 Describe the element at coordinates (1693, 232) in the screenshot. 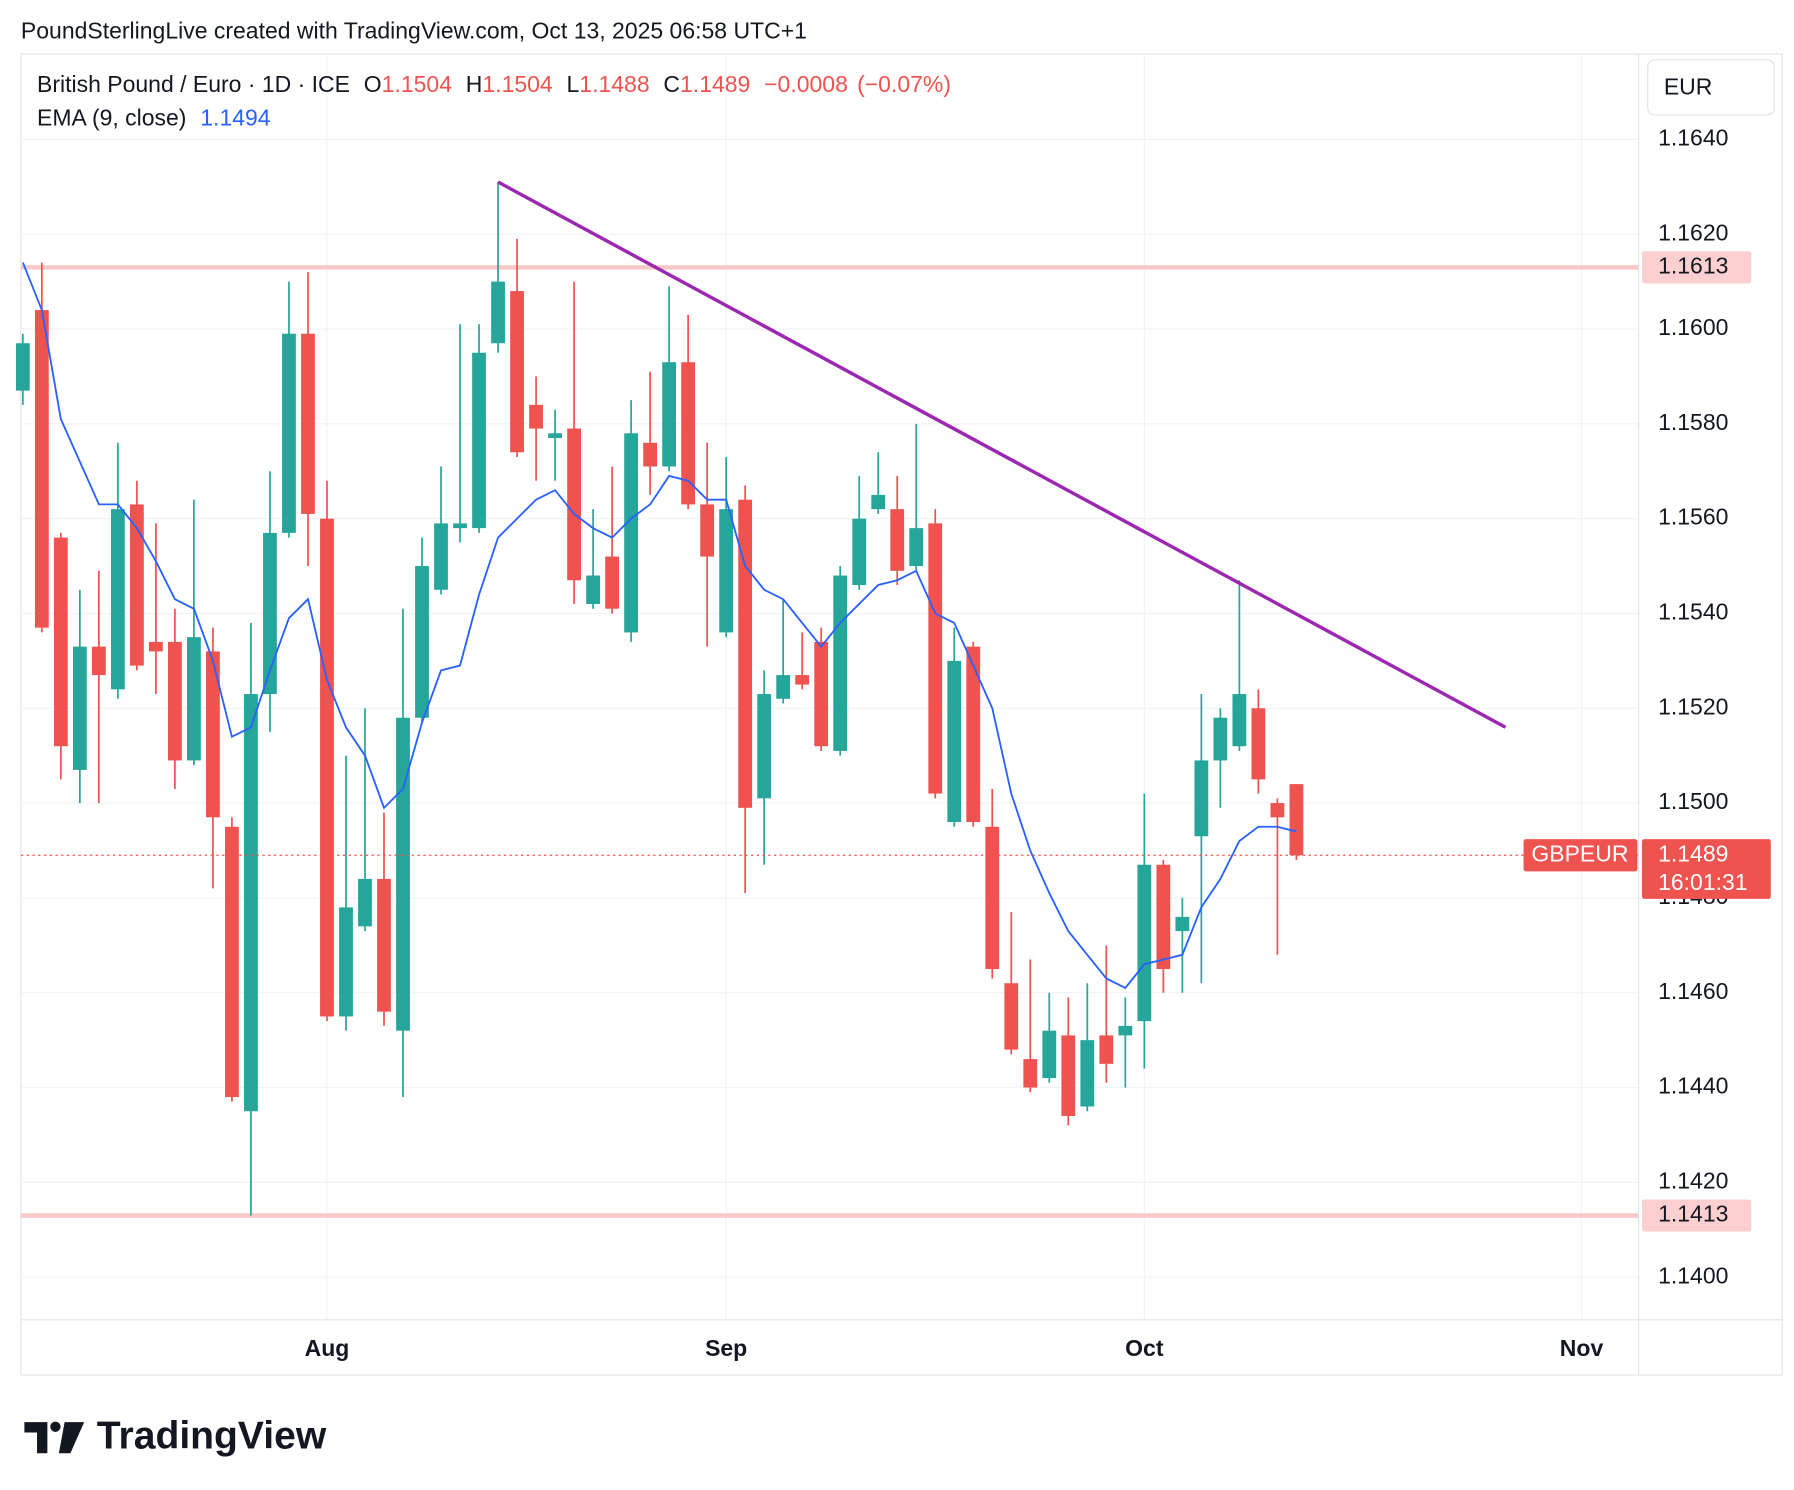

I see `y-tick-label: 1.1620` at that location.